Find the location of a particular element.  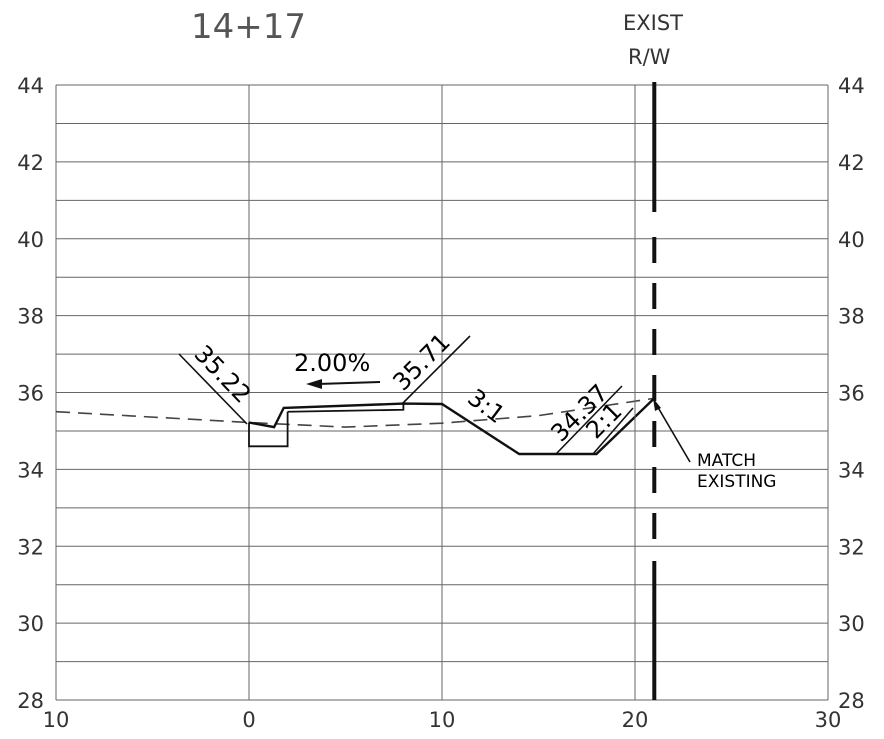

x-tick-label: 30 is located at coordinates (828, 720).